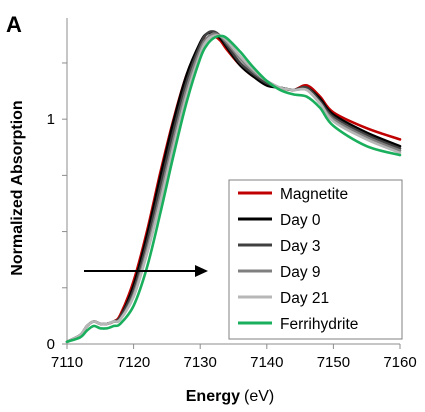 Image resolution: width=425 pixels, height=412 pixels. What do you see at coordinates (314, 194) in the screenshot?
I see `legend-label-magnetite: Magnetite` at bounding box center [314, 194].